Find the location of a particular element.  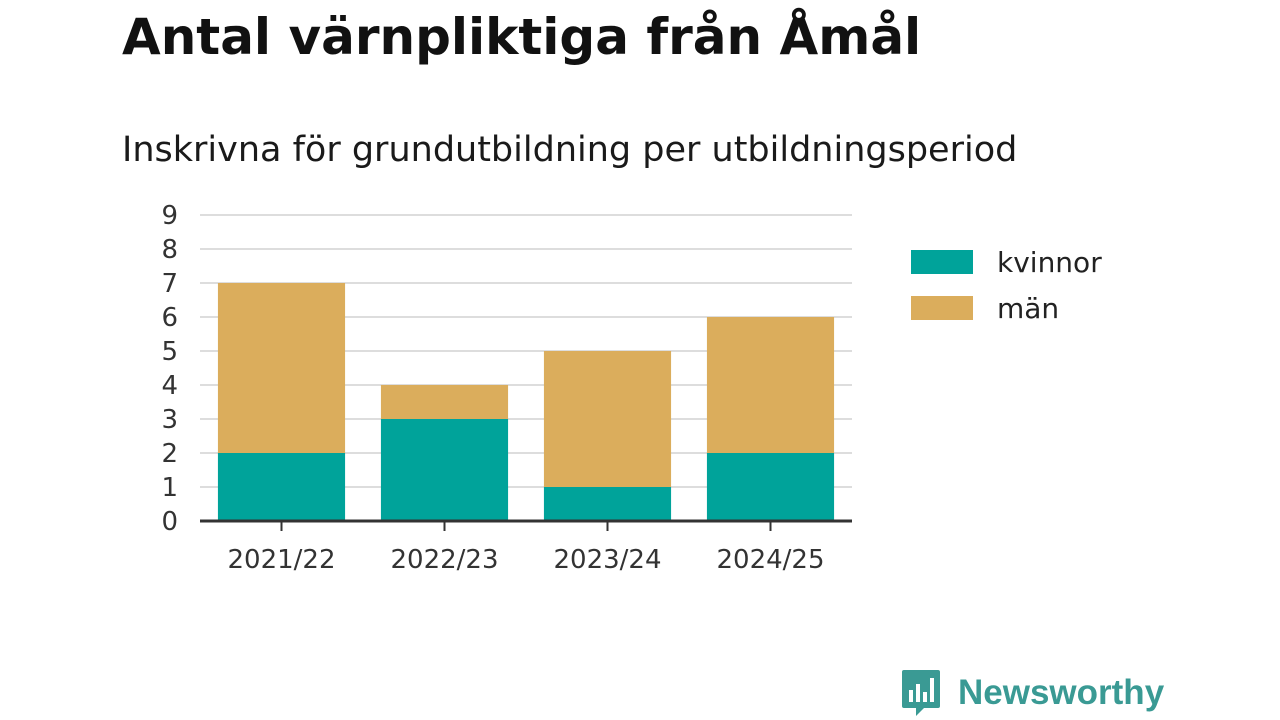

bar-män-2022/23 is located at coordinates (444, 402).